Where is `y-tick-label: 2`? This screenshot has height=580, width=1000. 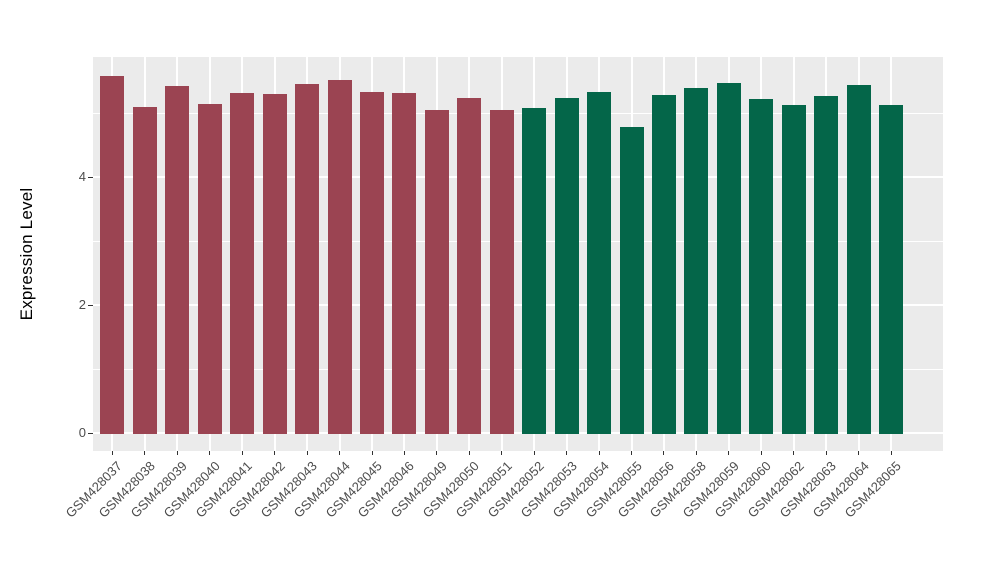 y-tick-label: 2 is located at coordinates (82, 304).